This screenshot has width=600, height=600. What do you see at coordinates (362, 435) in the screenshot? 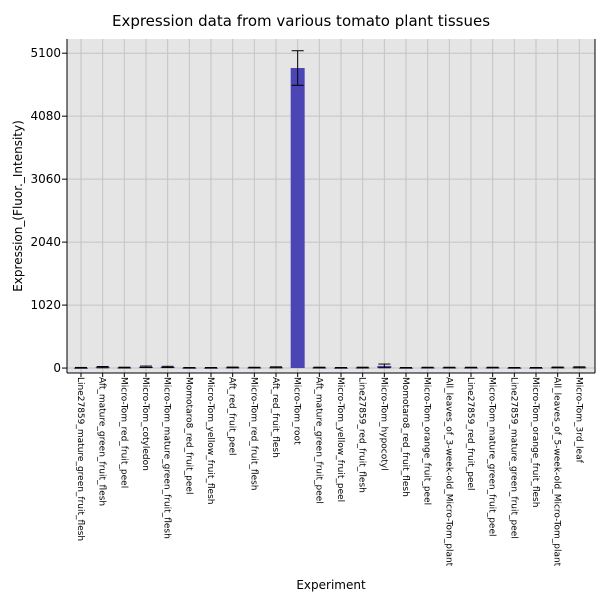
I see `x-tick-label: Line27859_red_fruit_flesh` at bounding box center [362, 435].